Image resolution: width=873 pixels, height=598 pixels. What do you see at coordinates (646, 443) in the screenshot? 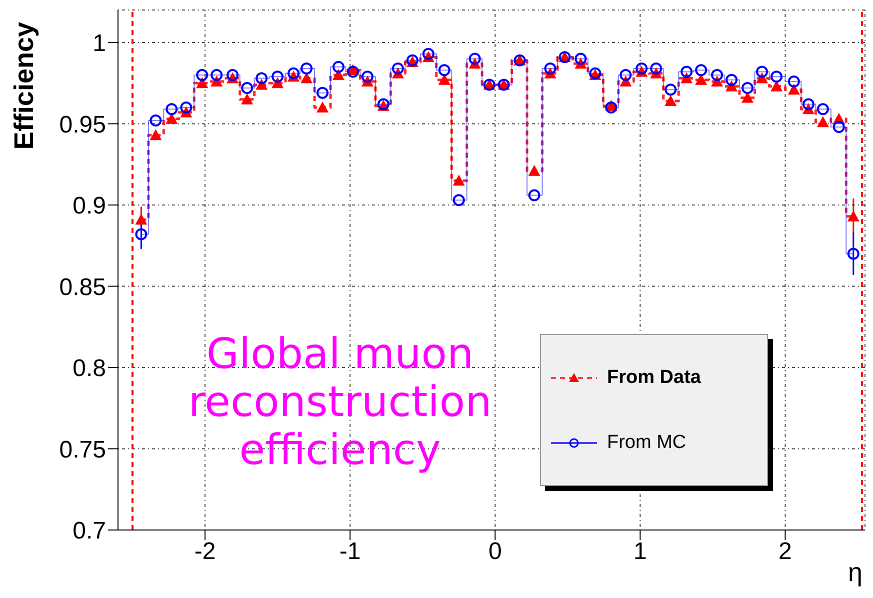
I see `legend-label: From MC` at bounding box center [646, 443].